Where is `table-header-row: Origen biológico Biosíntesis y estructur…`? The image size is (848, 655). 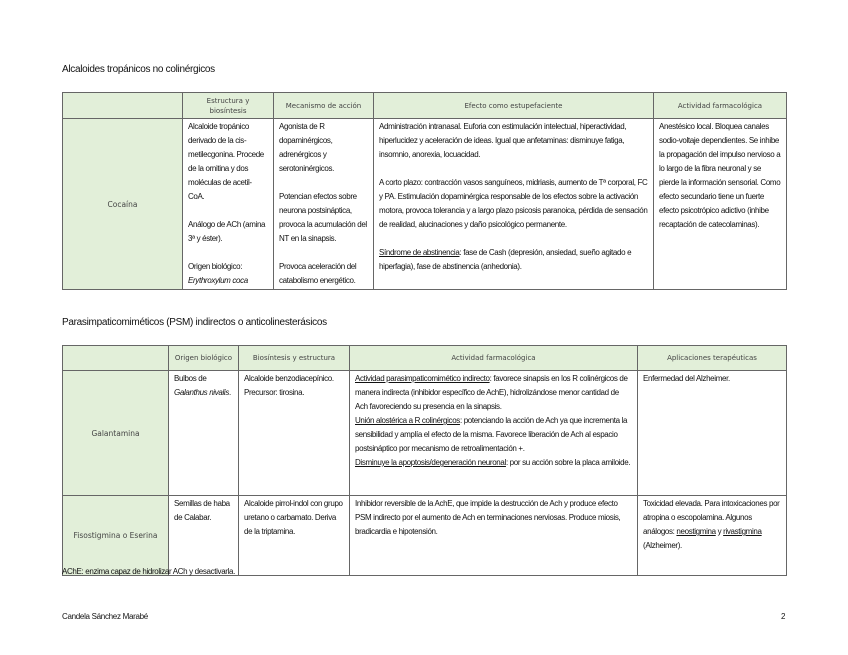 table-header-row: Origen biológico Biosíntesis y estructur… is located at coordinates (424, 358).